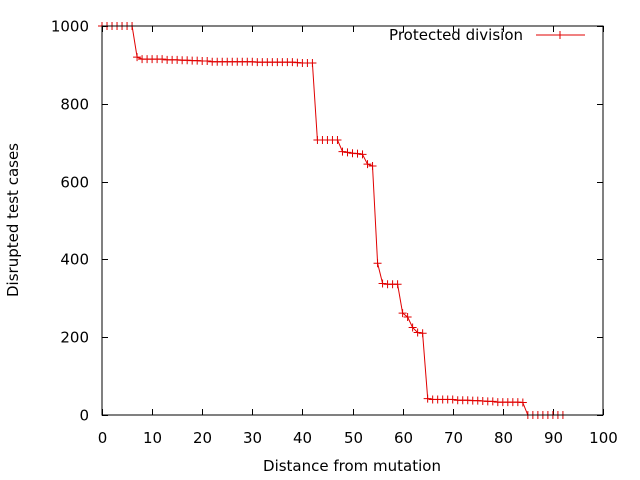  I want to click on x-tick-label: 0, so click(103, 438).